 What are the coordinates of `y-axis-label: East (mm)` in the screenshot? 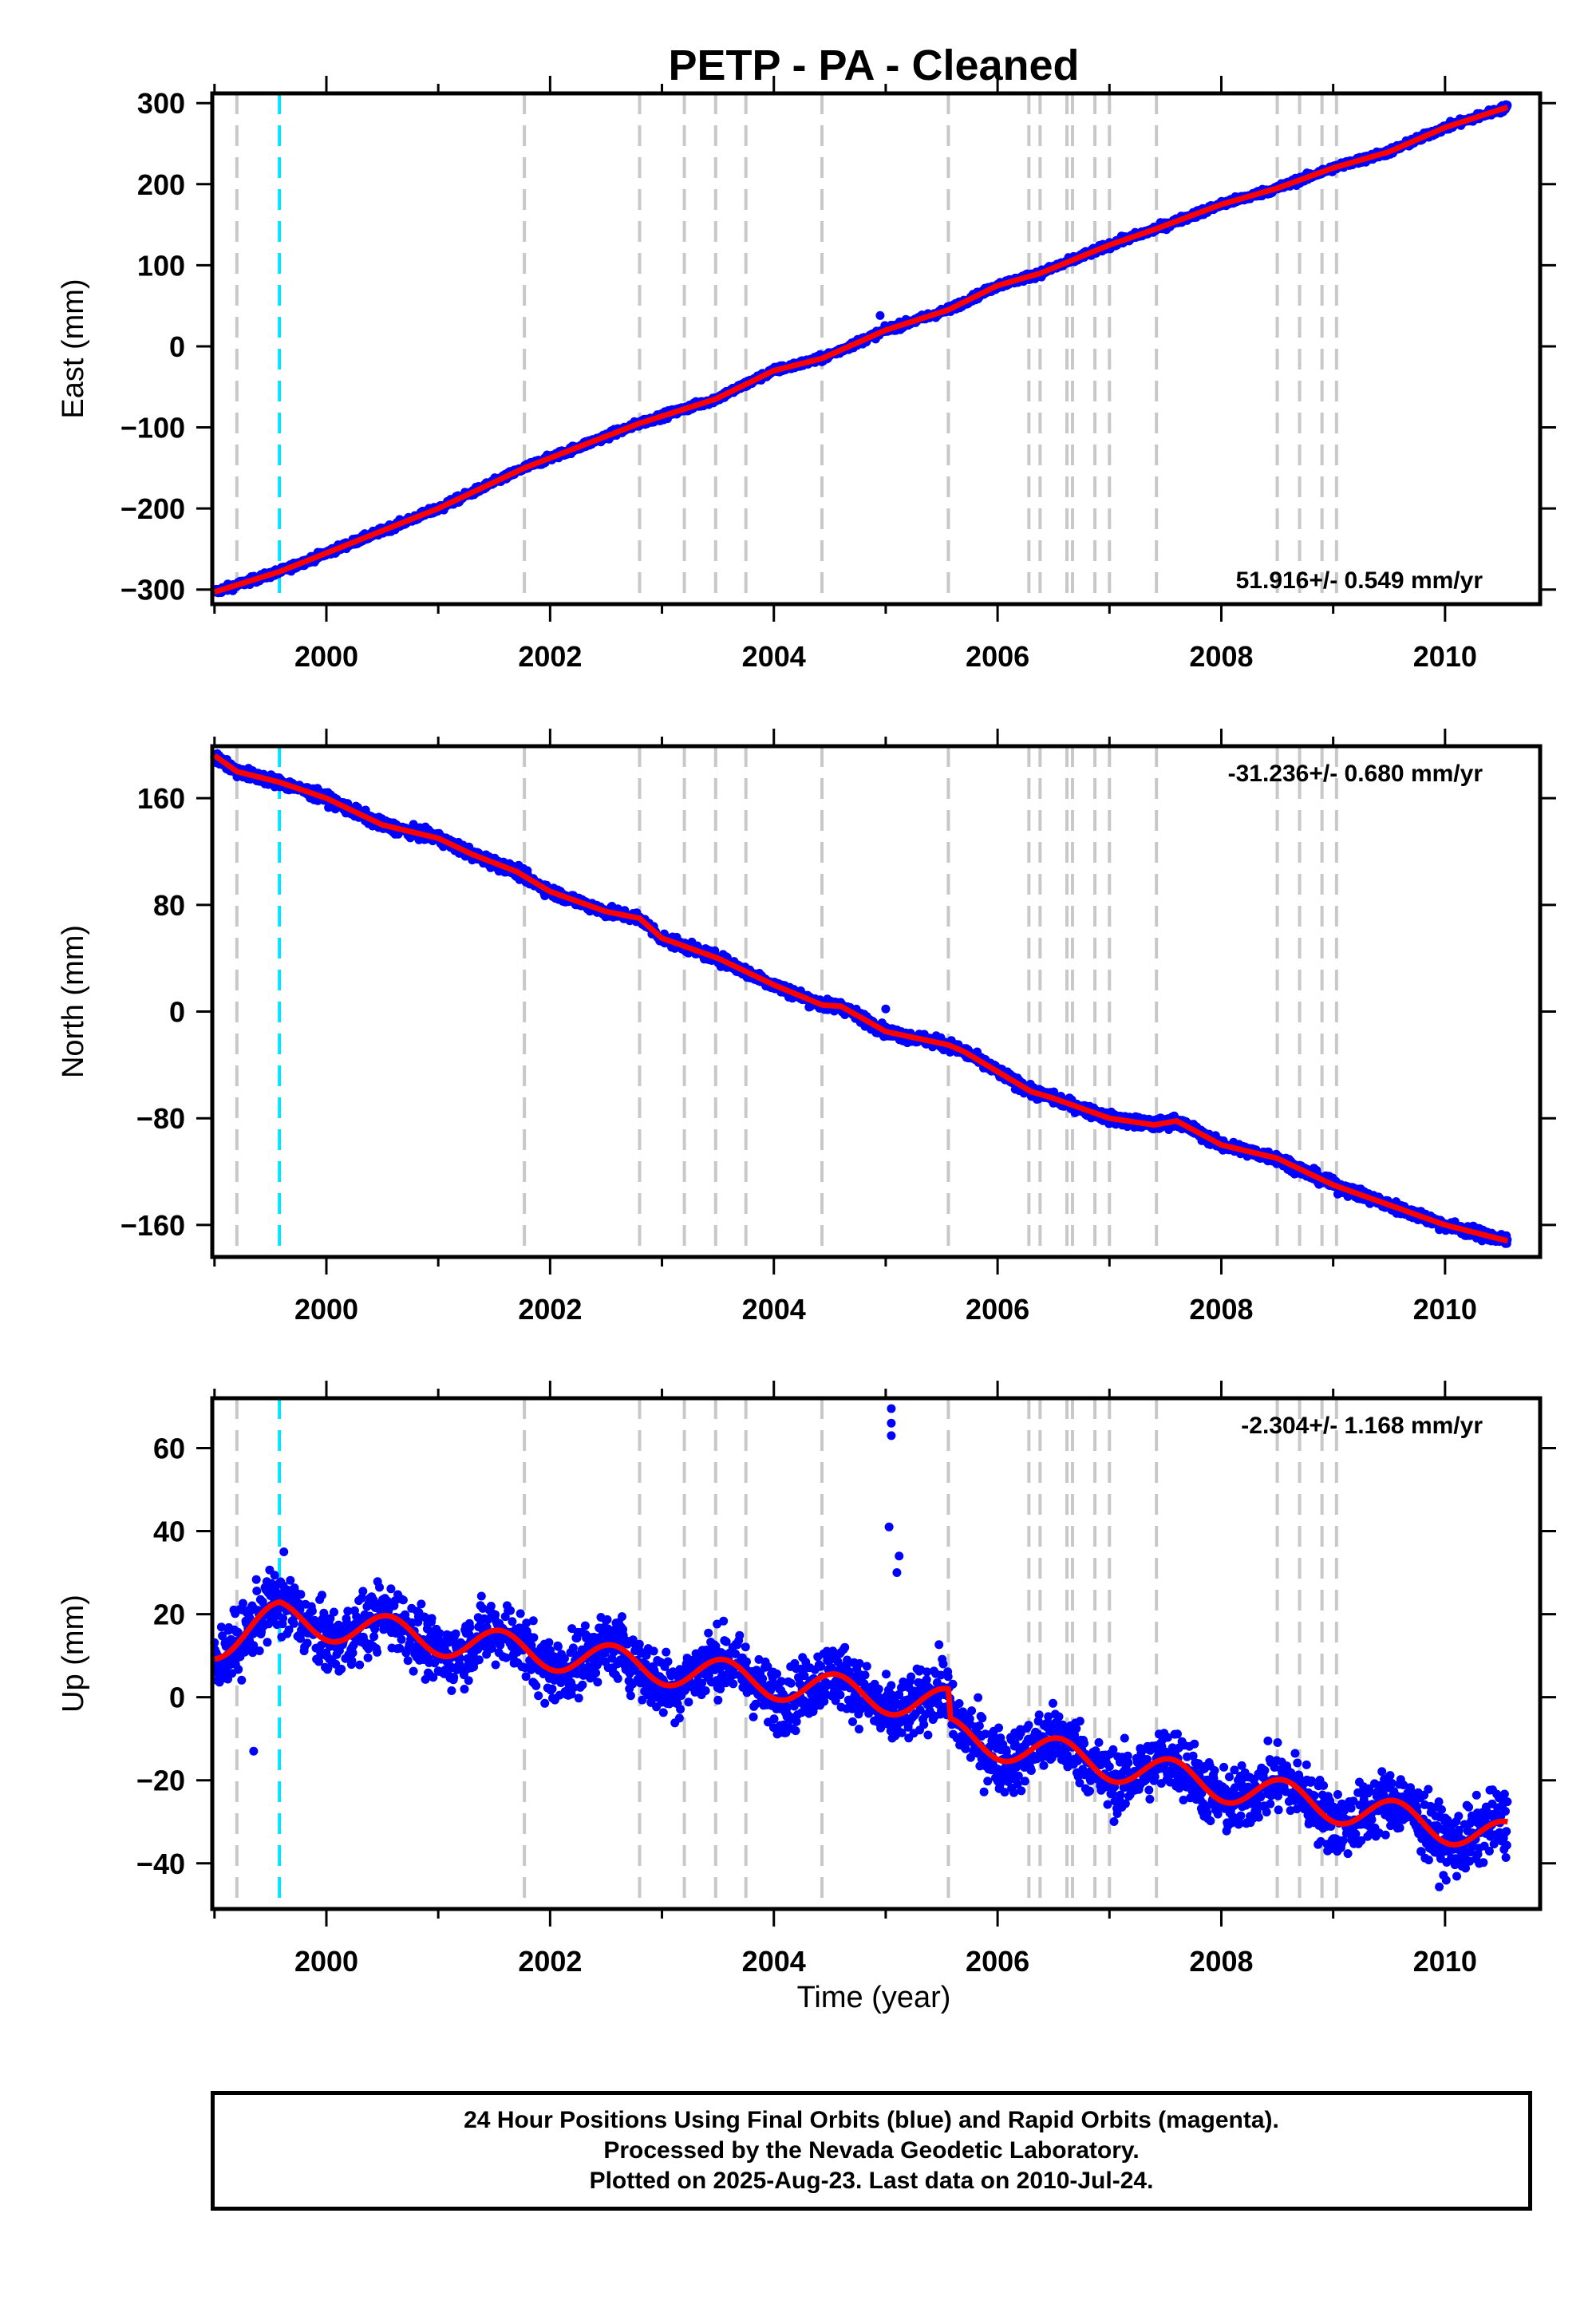 It's located at (73, 348).